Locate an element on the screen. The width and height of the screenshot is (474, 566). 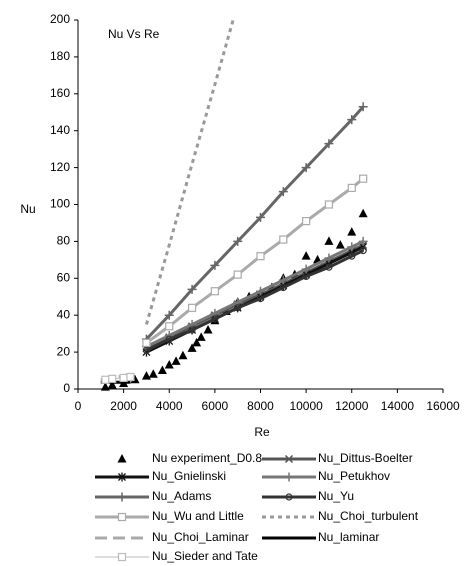
legend-label: Nu experiment_D0.8 is located at coordinates (207, 458).